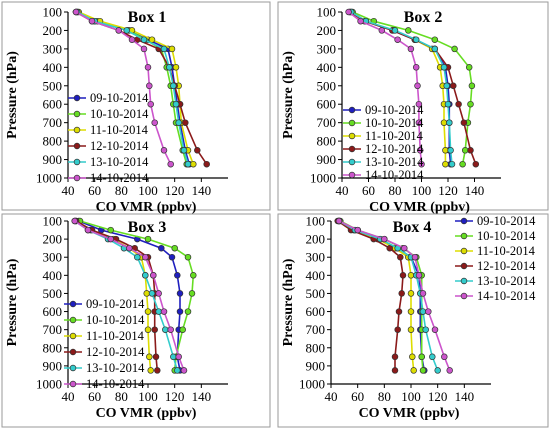 The height and width of the screenshot is (429, 550). What do you see at coordinates (316, 293) in the screenshot?
I see `y-tick-label: 500` at bounding box center [316, 293].